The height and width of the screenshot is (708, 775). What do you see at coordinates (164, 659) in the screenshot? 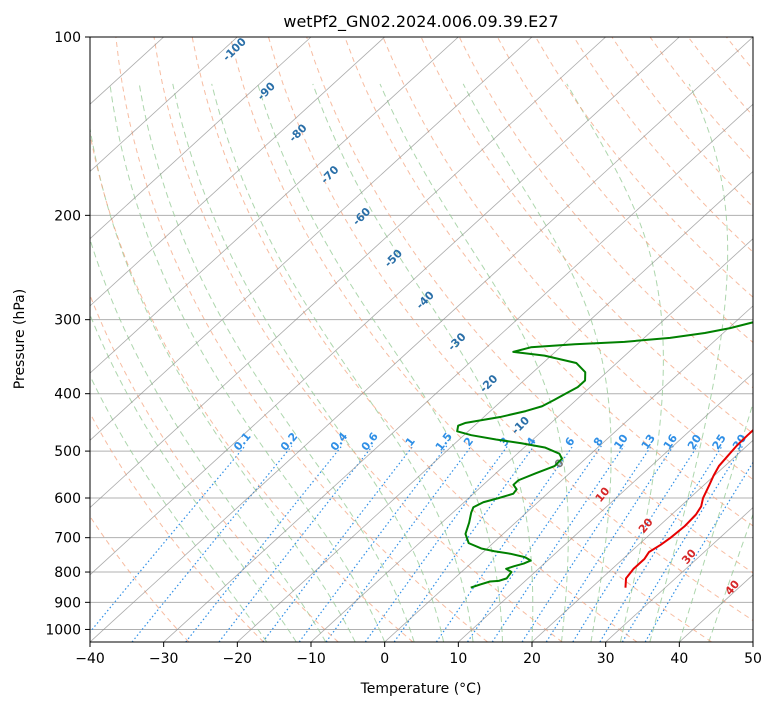
I see `x-tick-label: −30` at bounding box center [164, 659].